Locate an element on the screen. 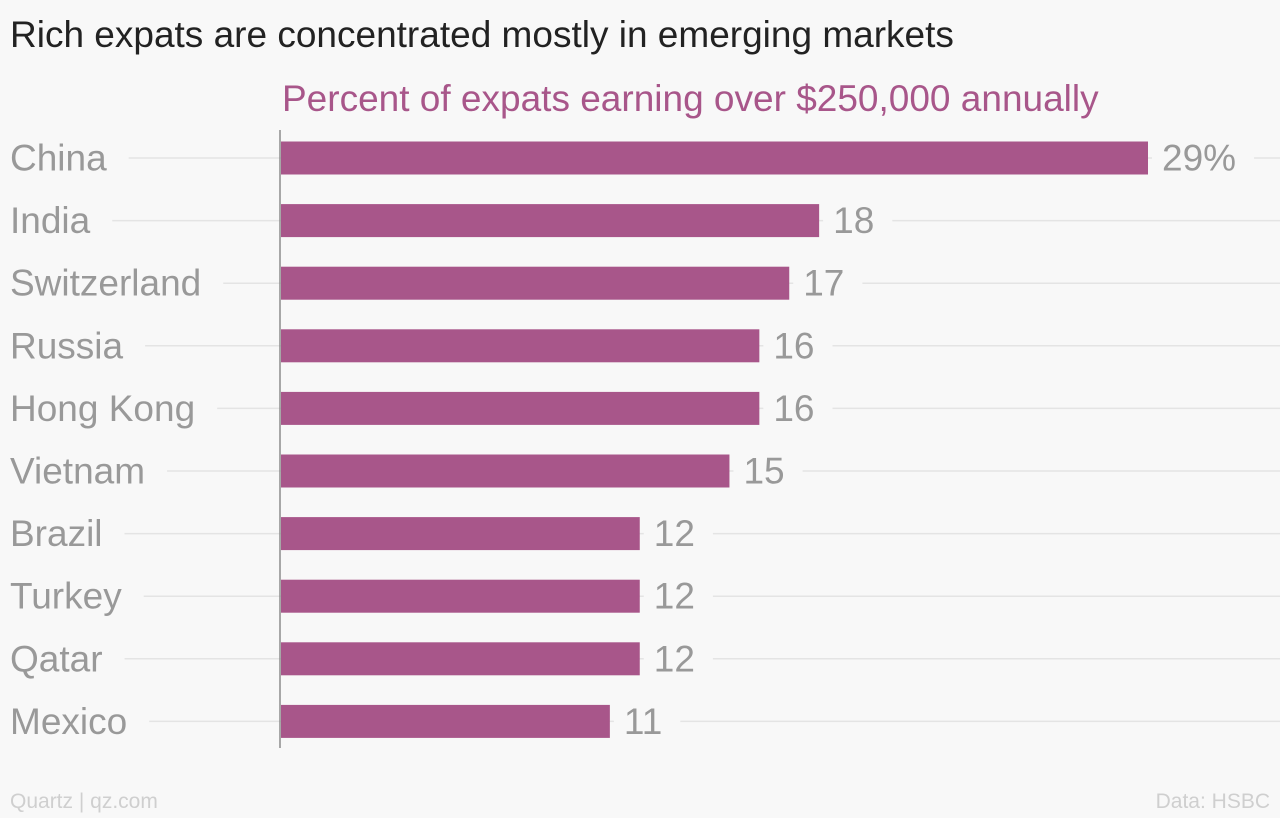 This screenshot has height=818, width=1280. category-label: Mexico is located at coordinates (68, 721).